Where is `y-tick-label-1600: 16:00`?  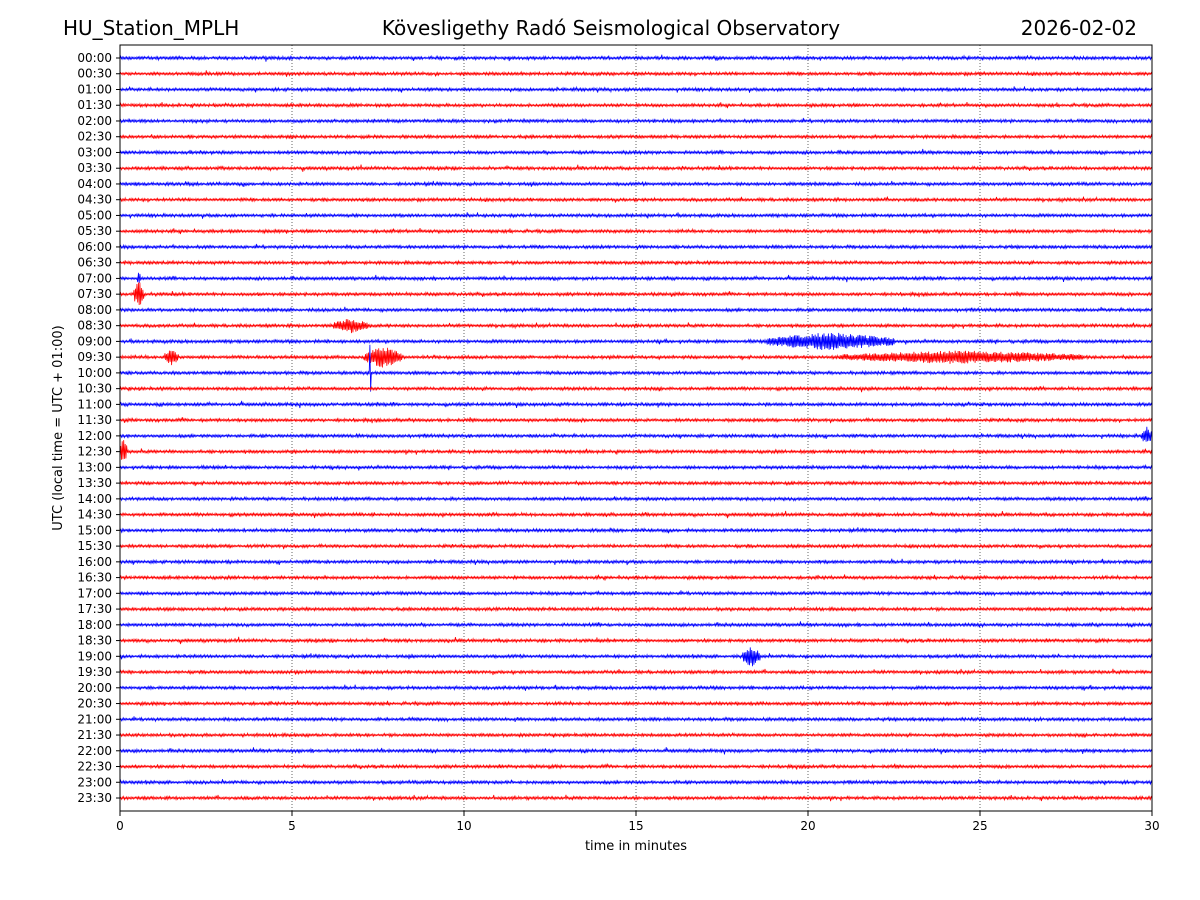
y-tick-label-1600: 16:00 is located at coordinates (94, 562).